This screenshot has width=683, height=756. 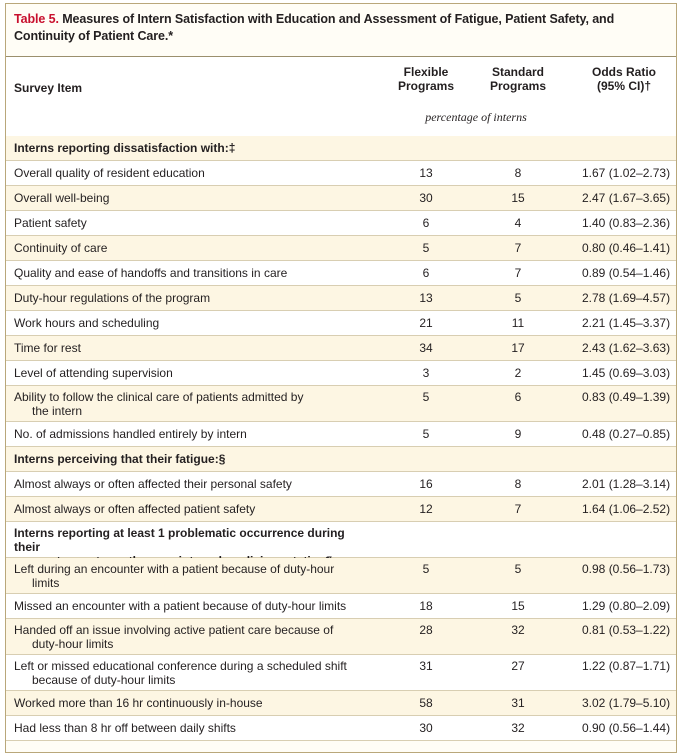 What do you see at coordinates (426, 86) in the screenshot?
I see `header-flexible-line2: Programs` at bounding box center [426, 86].